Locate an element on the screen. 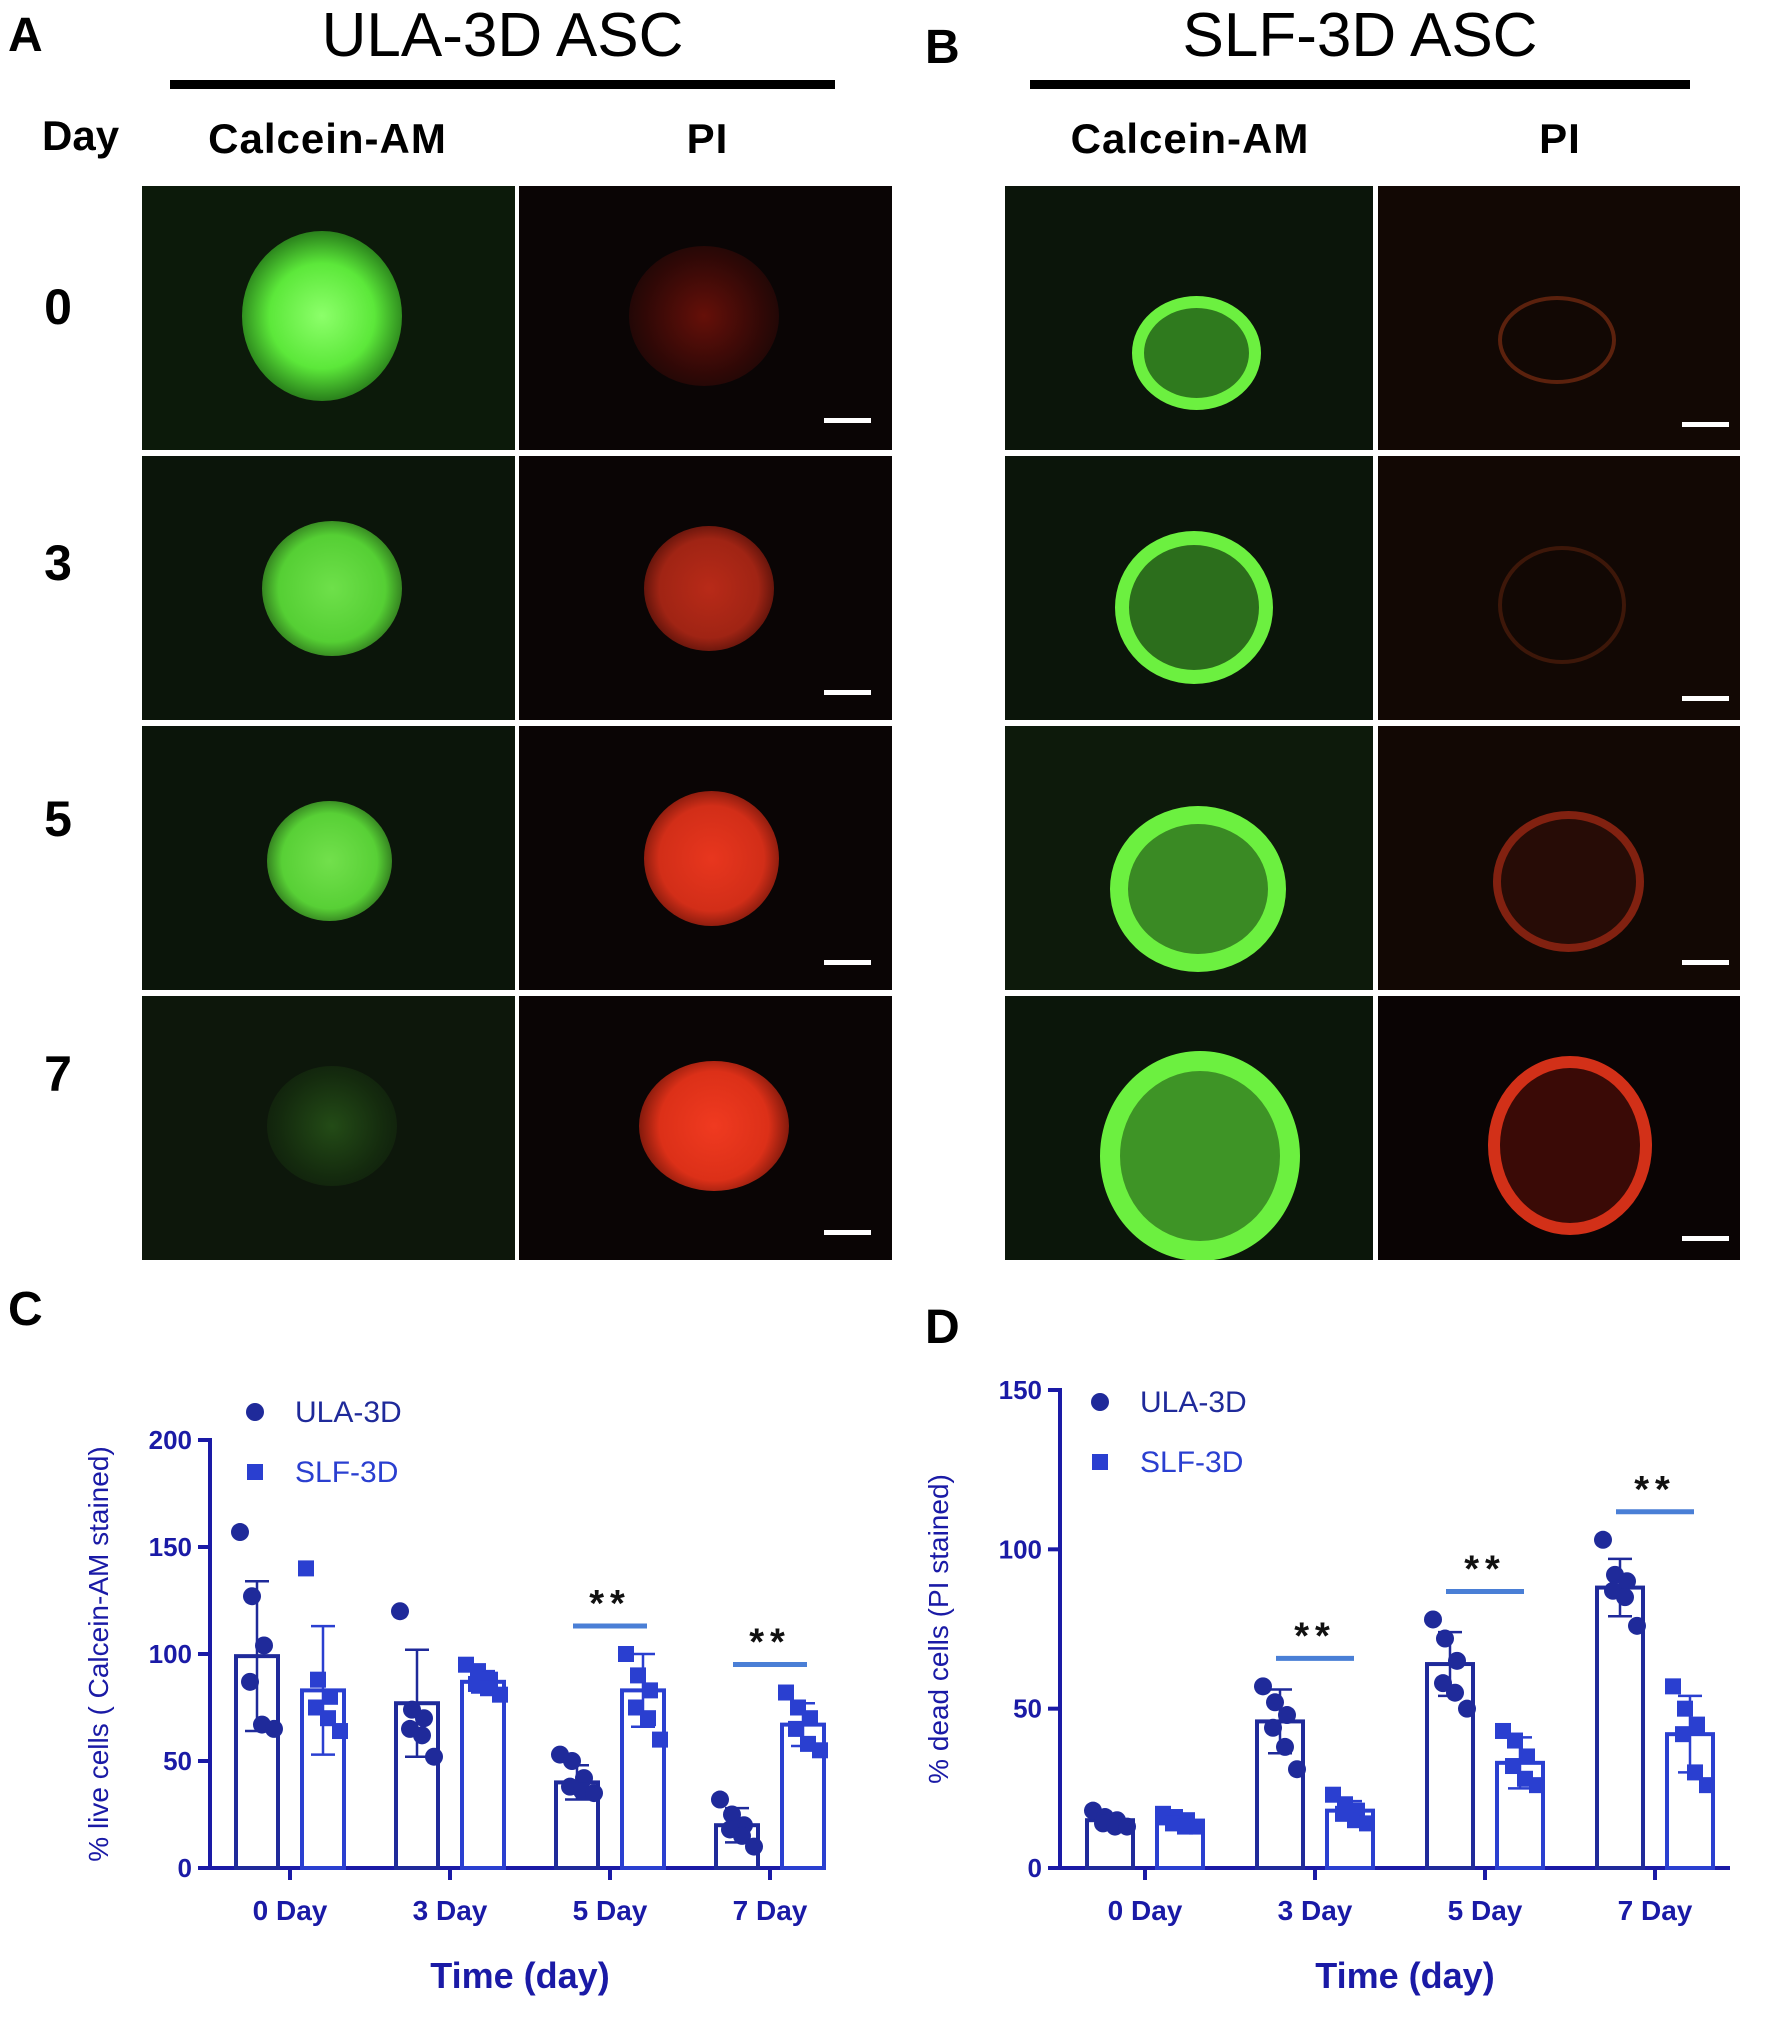  micrograph-slf-calcein-day3 is located at coordinates (1189, 588).